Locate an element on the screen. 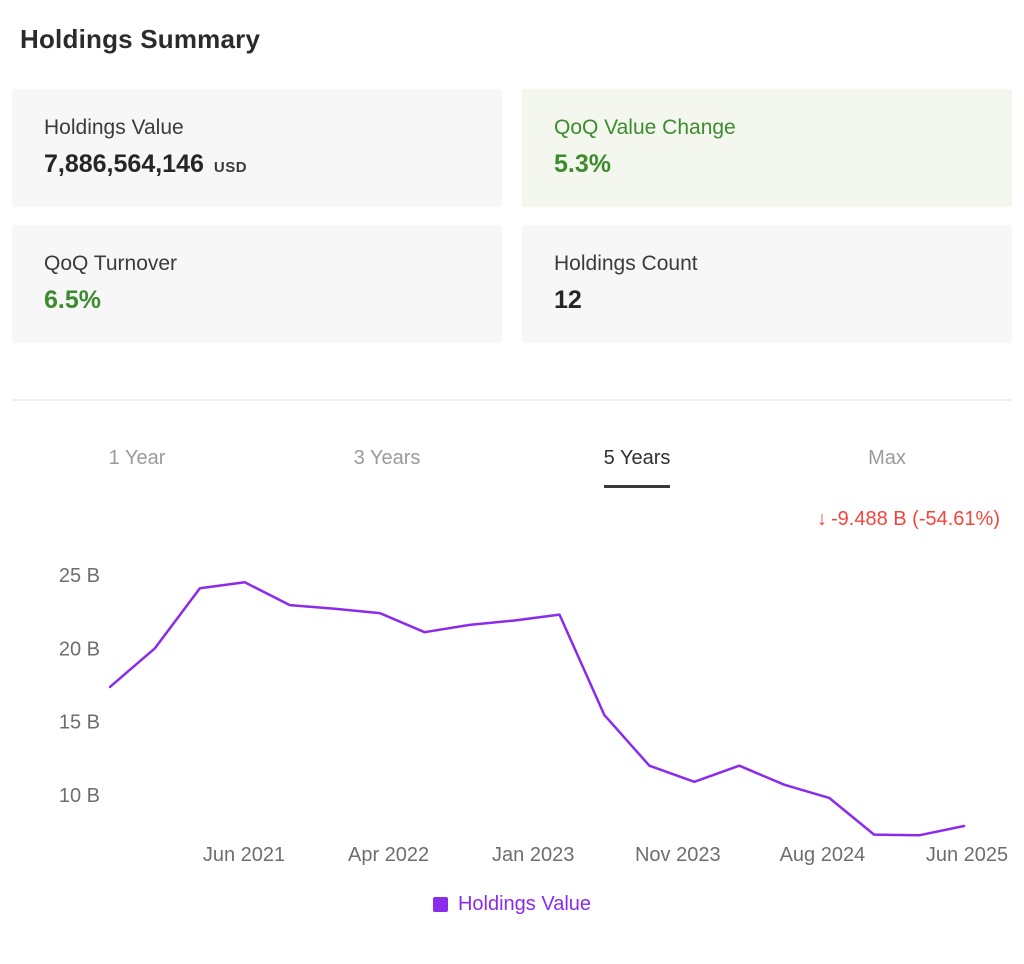  tab-label: 3 Years is located at coordinates (387, 458).